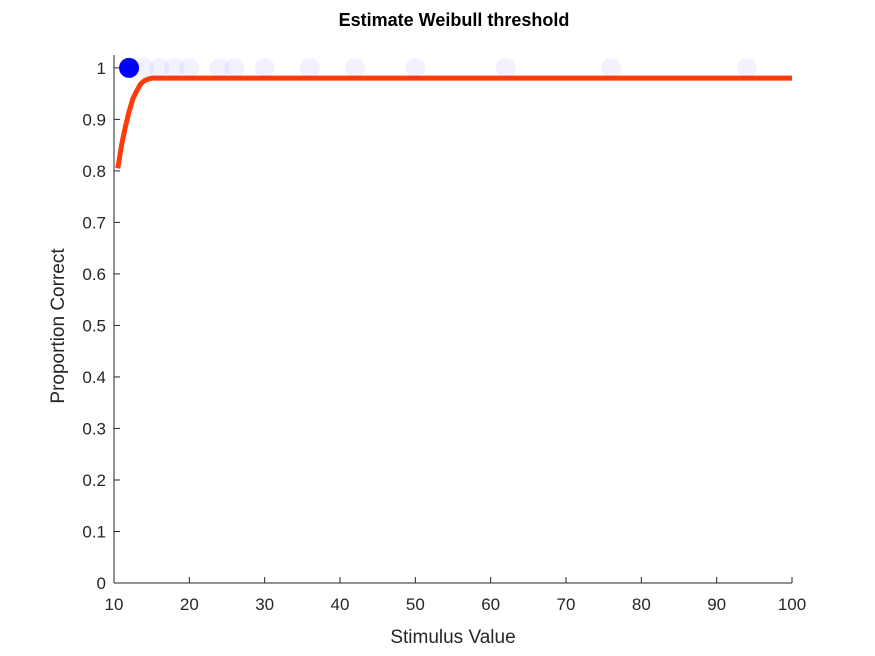 Image resolution: width=875 pixels, height=656 pixels. I want to click on y-axis-label: Proportion Correct, so click(58, 326).